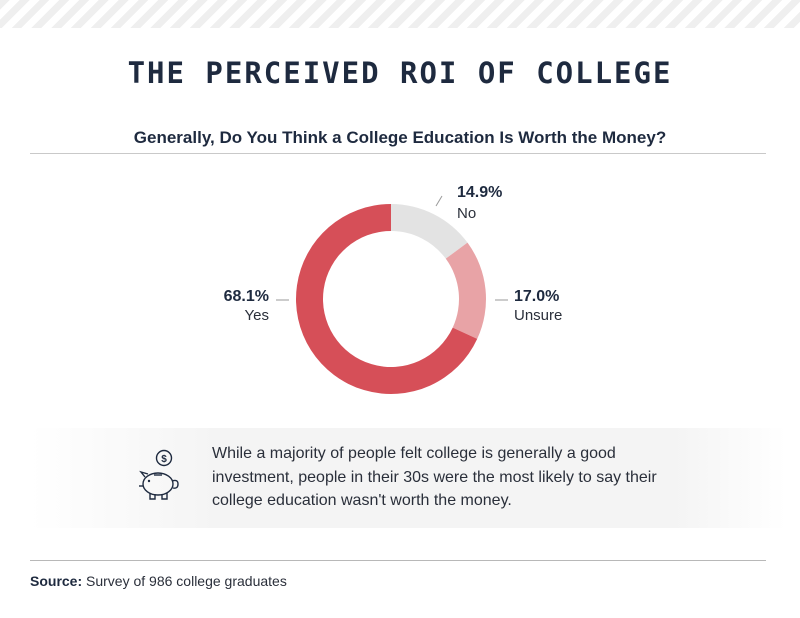 This screenshot has height=618, width=800. What do you see at coordinates (257, 315) in the screenshot?
I see `slice-label-yes: Yes` at bounding box center [257, 315].